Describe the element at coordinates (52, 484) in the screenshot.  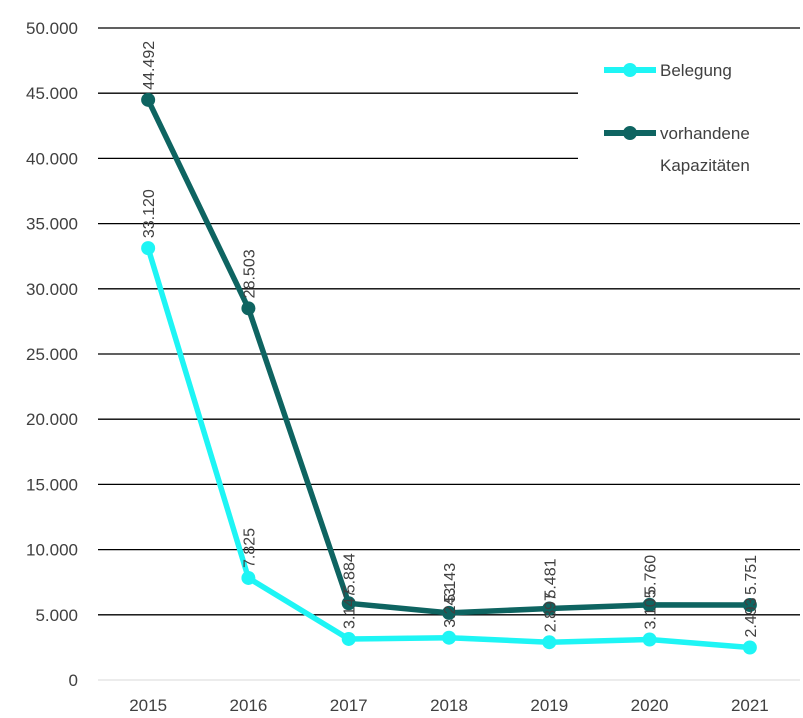
I see `y-tick-label: 15.000` at that location.